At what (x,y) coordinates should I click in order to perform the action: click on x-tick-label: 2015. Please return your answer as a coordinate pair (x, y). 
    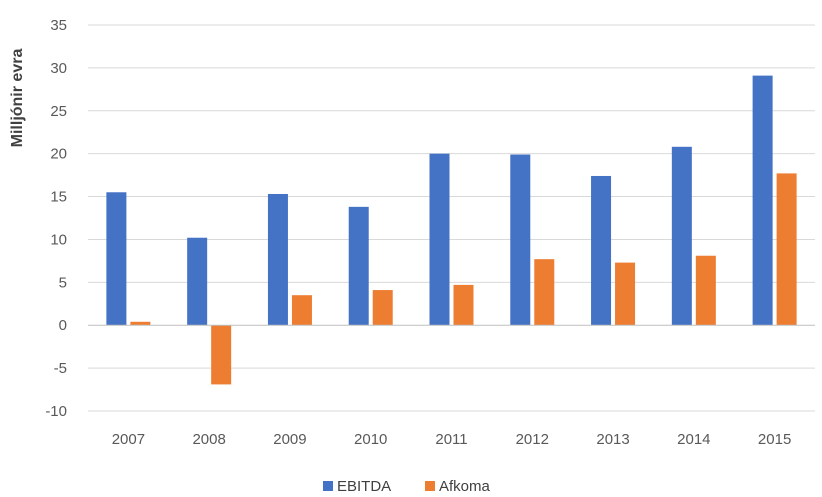
    Looking at the image, I should click on (774, 439).